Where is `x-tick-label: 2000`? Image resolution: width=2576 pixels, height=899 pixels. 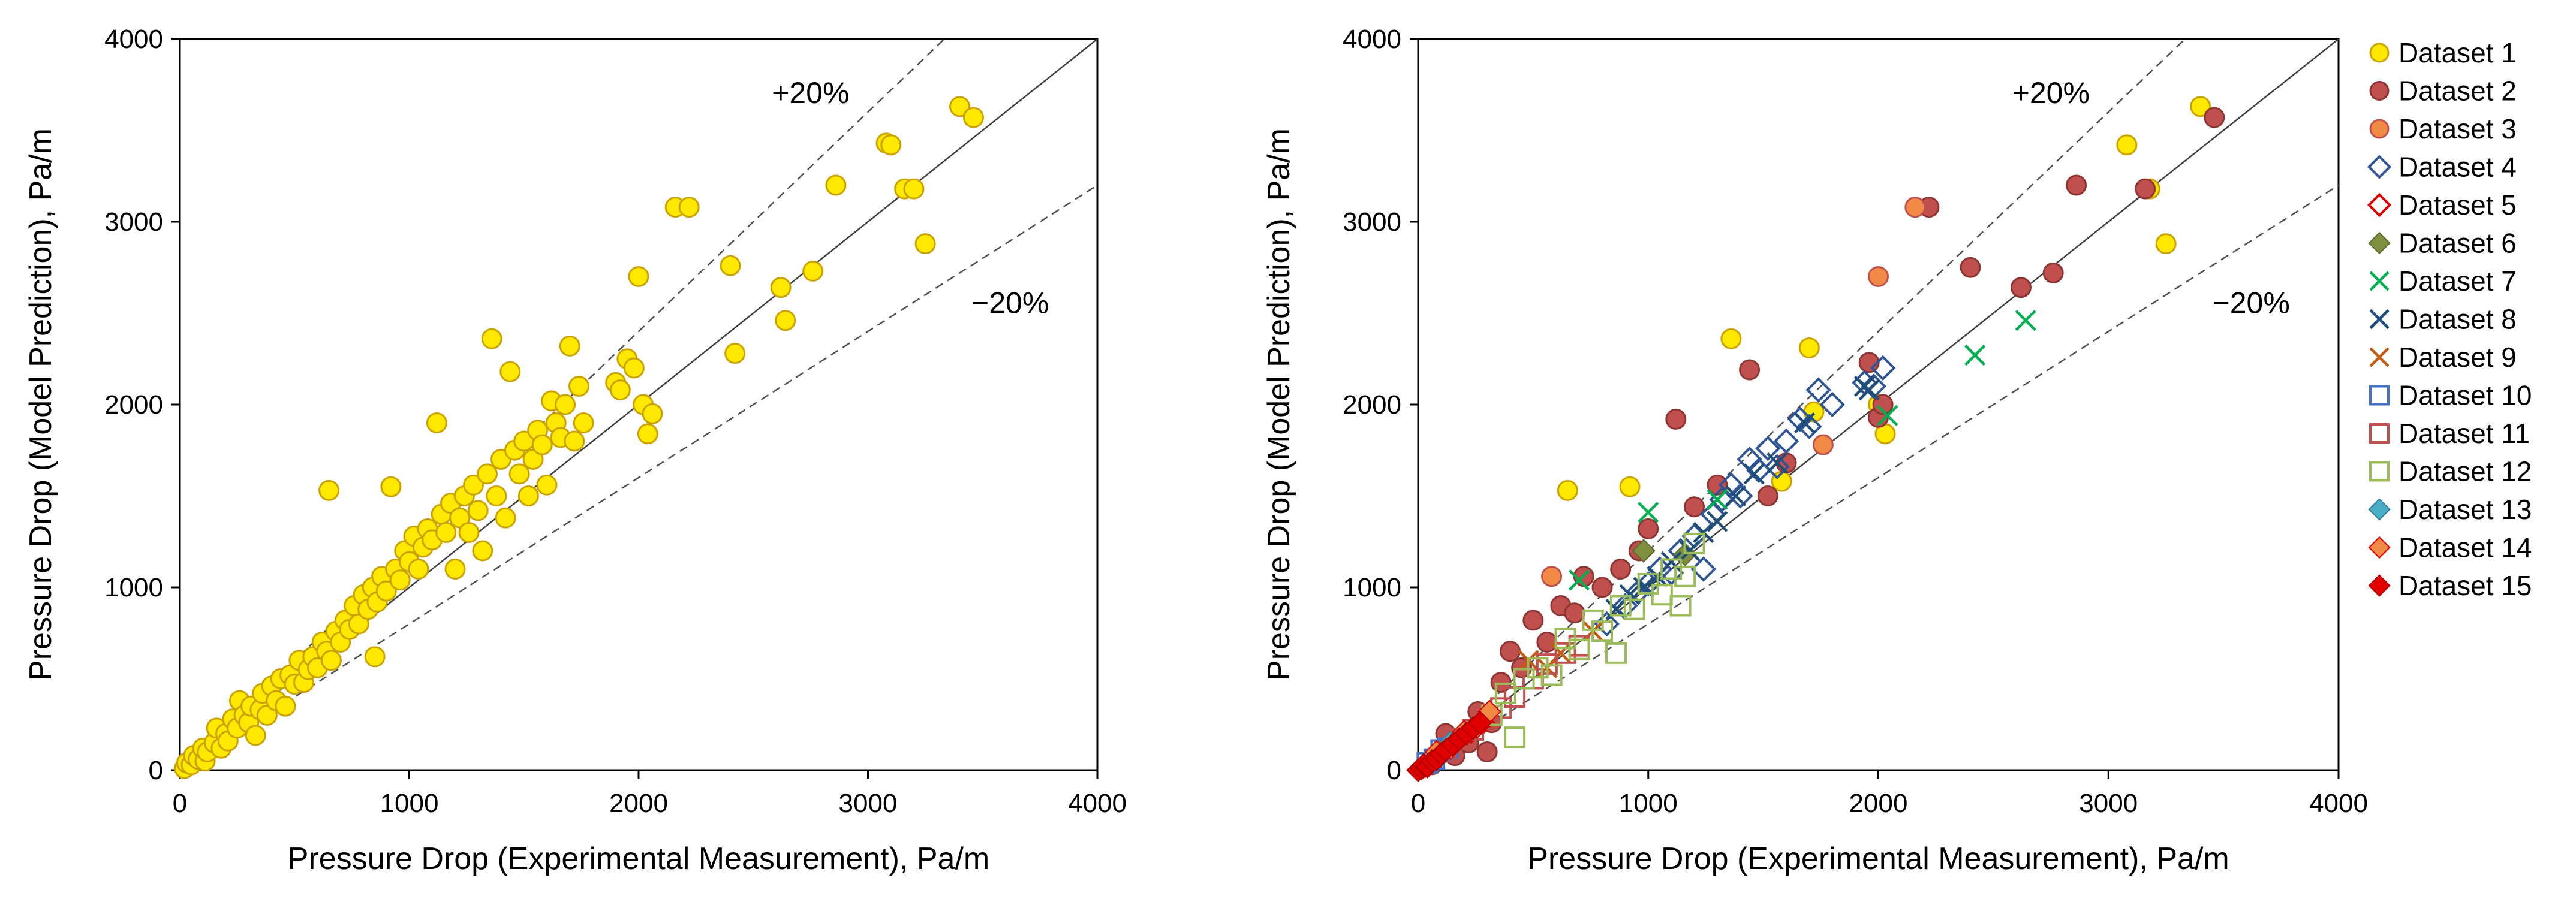 x-tick-label: 2000 is located at coordinates (1878, 803).